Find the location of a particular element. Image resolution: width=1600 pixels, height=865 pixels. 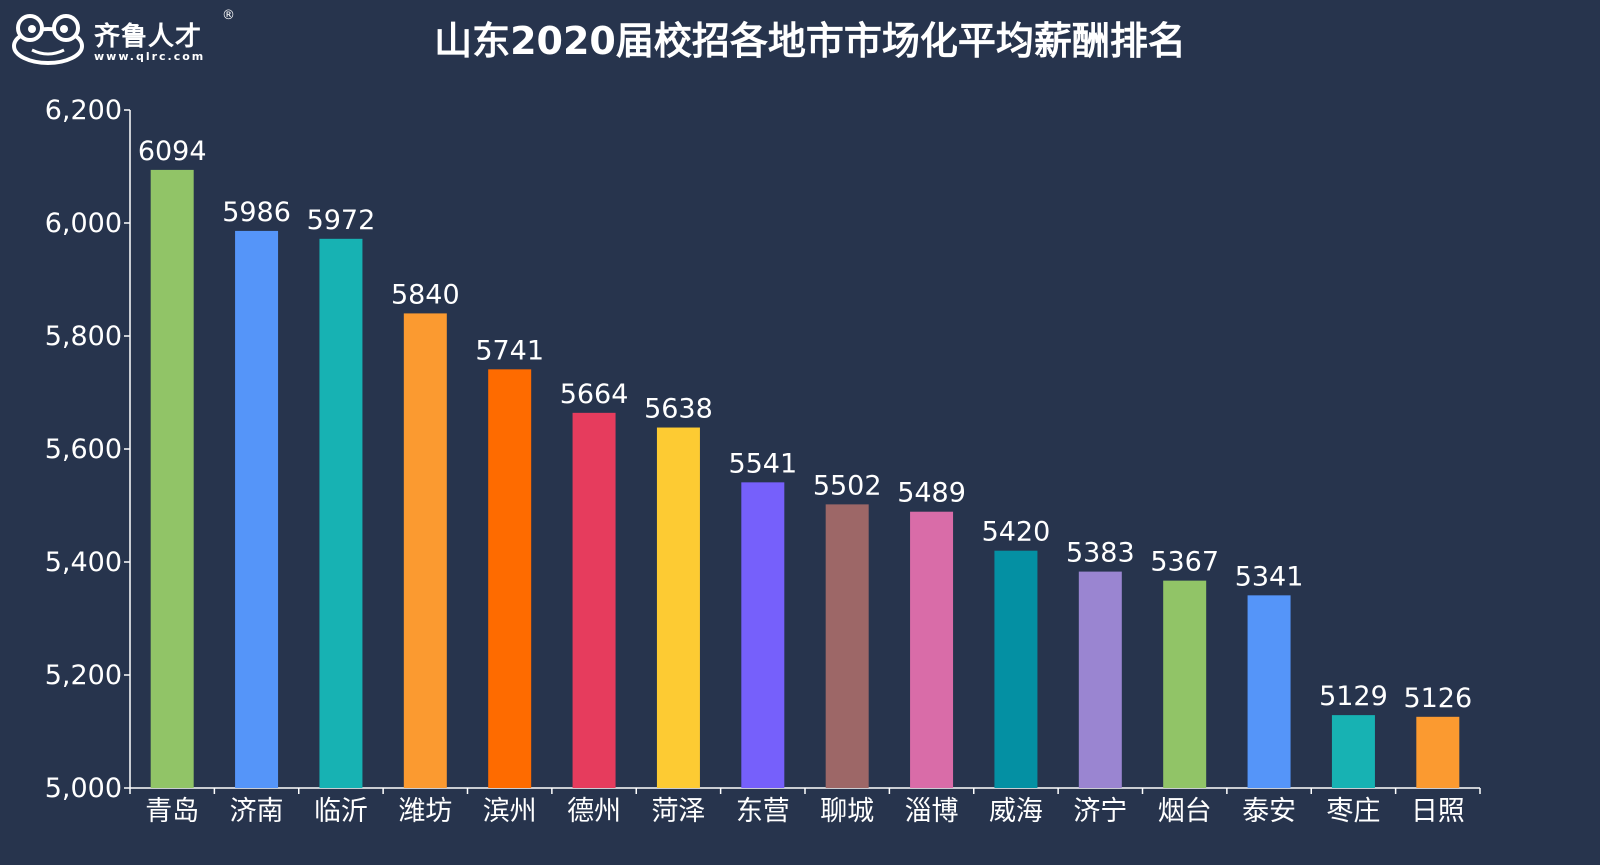

chart-title: 山东2020届校招各地市市场化平均薪酬排名 is located at coordinates (810, 41).